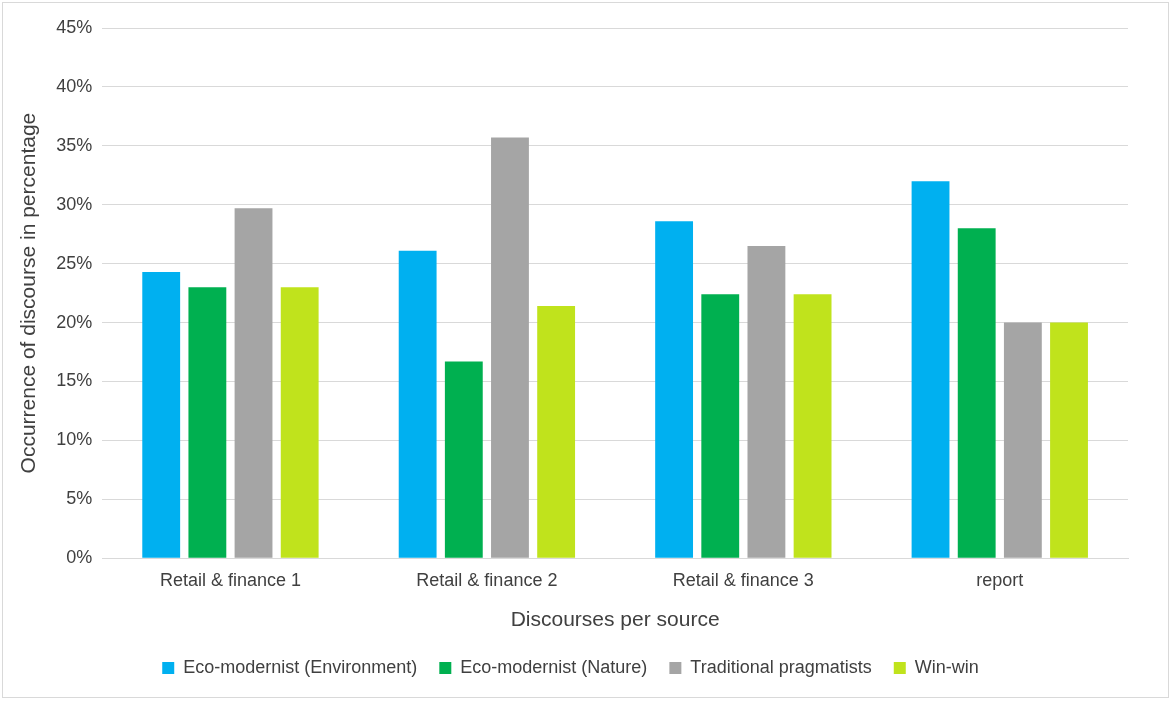 Image resolution: width=1173 pixels, height=702 pixels. What do you see at coordinates (300, 666) in the screenshot?
I see `legend-label: Eco-modernist (Environment)` at bounding box center [300, 666].